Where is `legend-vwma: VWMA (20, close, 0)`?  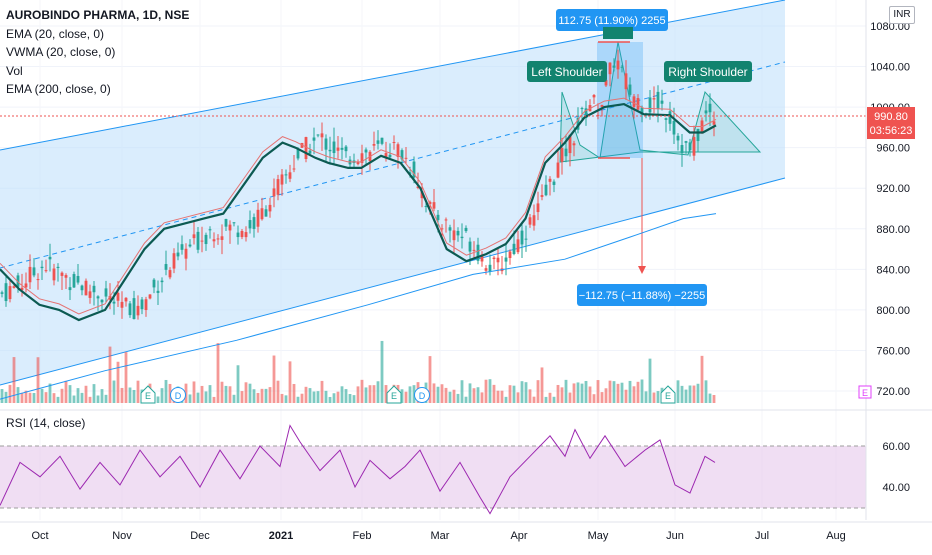 legend-vwma: VWMA (20, close, 0) is located at coordinates (61, 52).